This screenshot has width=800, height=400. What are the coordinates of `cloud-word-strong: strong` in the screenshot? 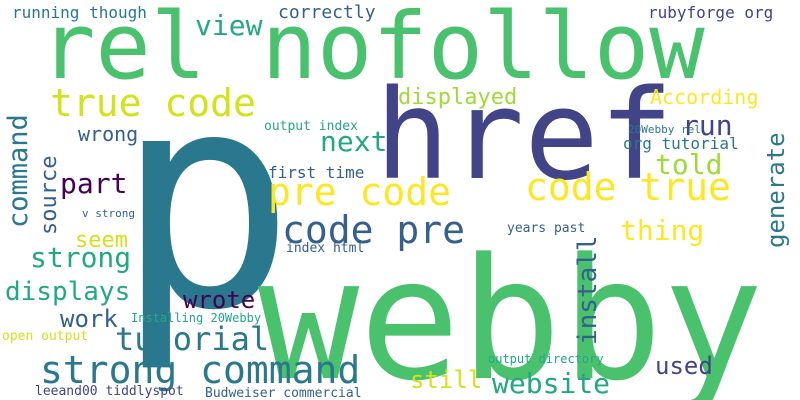 It's located at (80, 257).